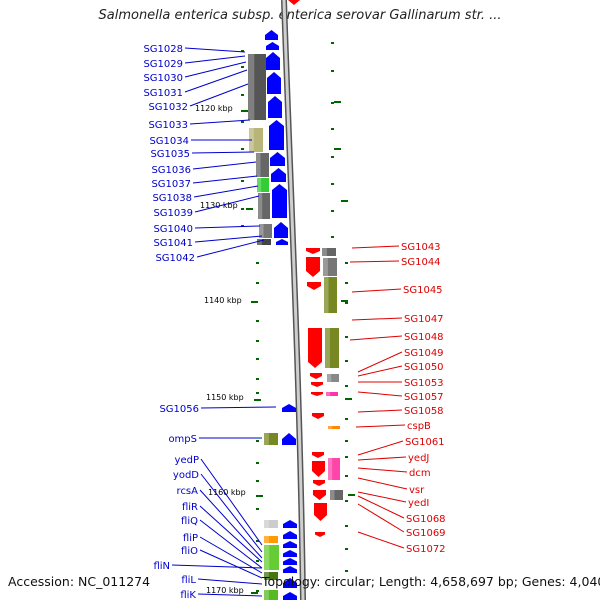  I want to click on reverse-gene-label: SG1057, so click(424, 397).